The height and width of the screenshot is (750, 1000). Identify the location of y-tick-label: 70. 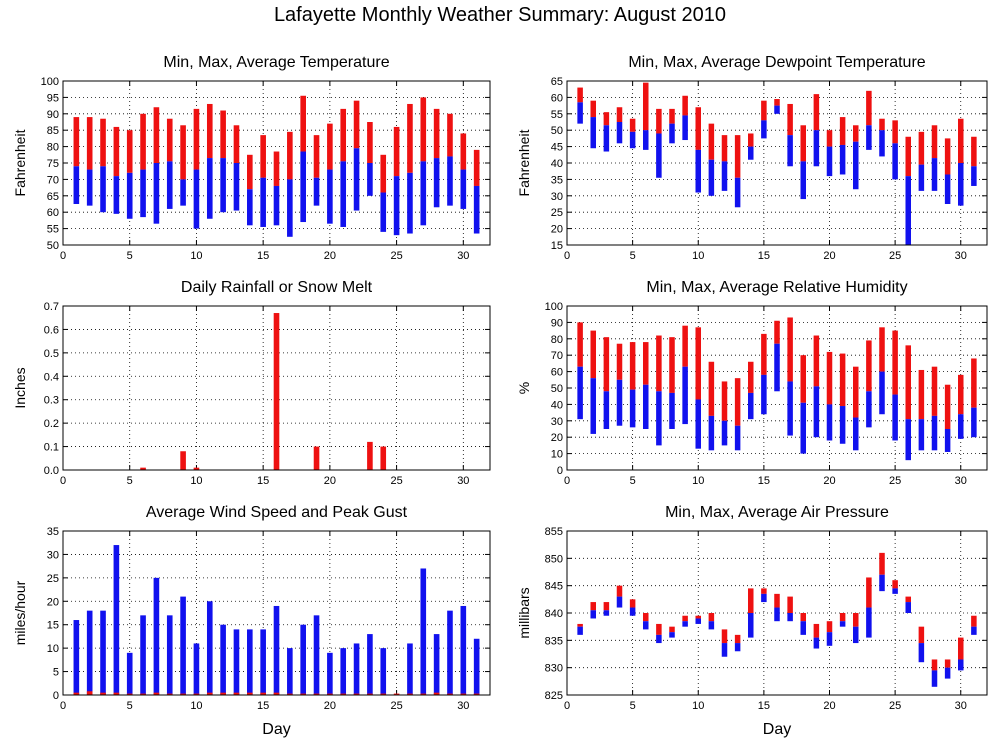
(557, 356).